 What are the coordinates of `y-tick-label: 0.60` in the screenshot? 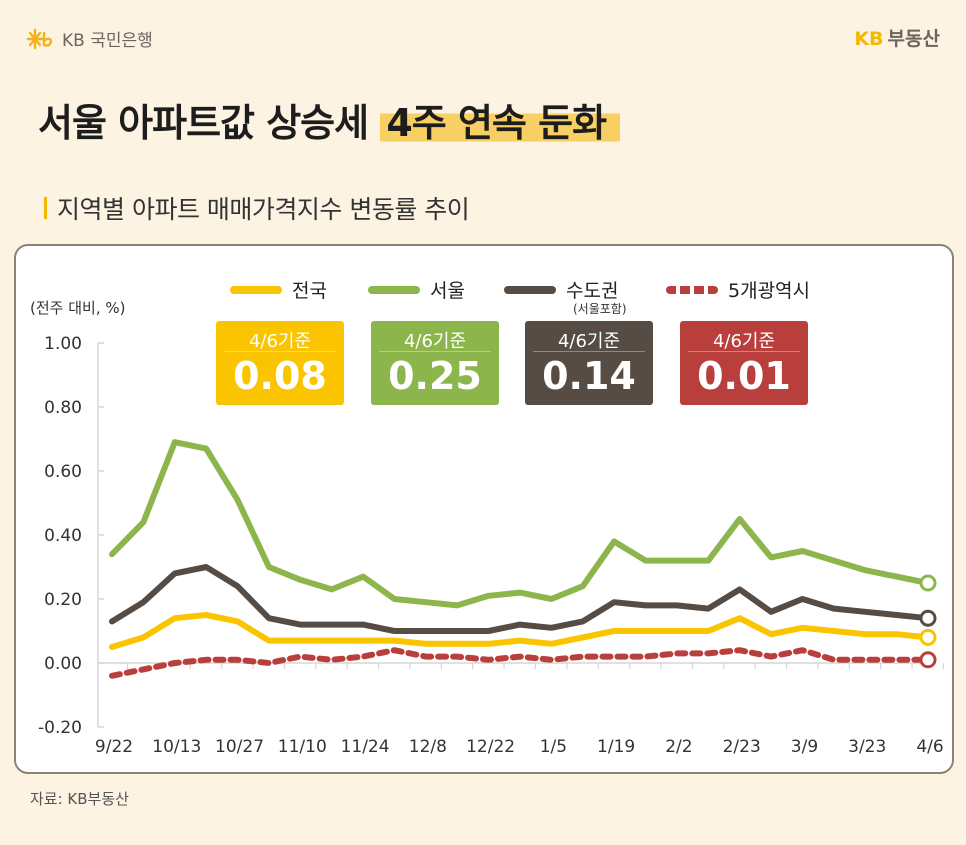 It's located at (63, 472).